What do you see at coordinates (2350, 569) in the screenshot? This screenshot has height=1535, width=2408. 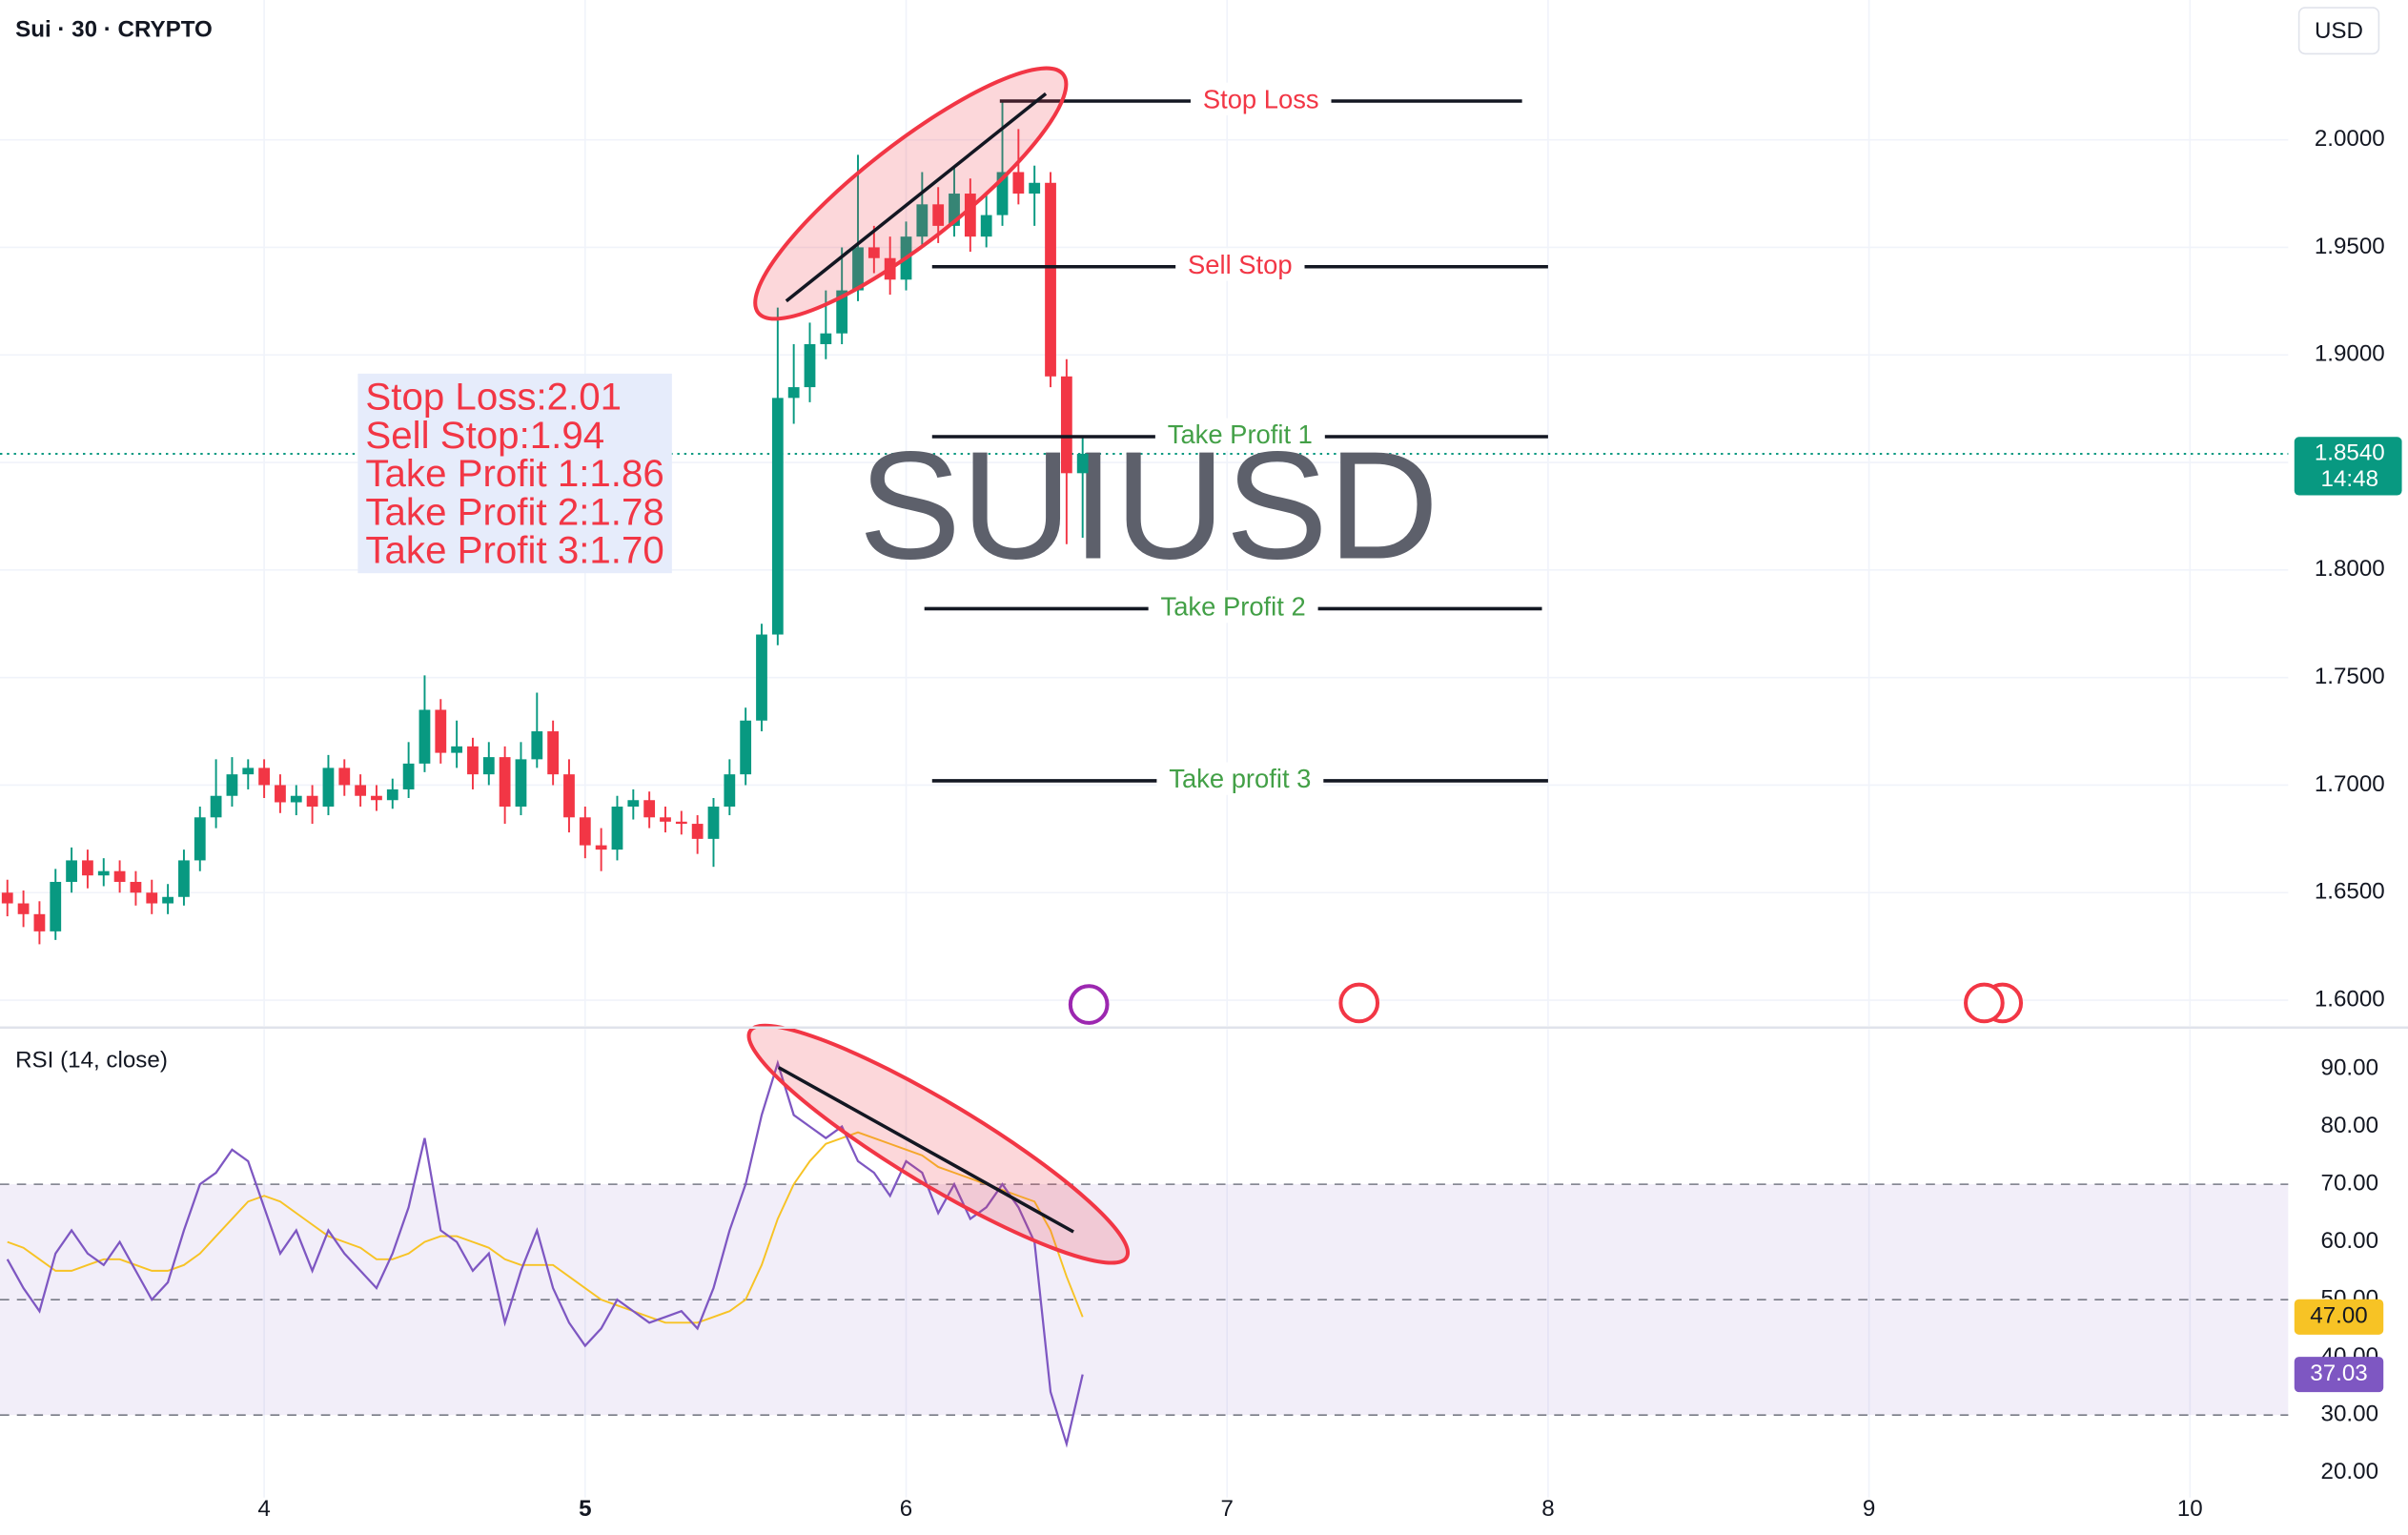 I see `y-tick-label: 1.8000` at bounding box center [2350, 569].